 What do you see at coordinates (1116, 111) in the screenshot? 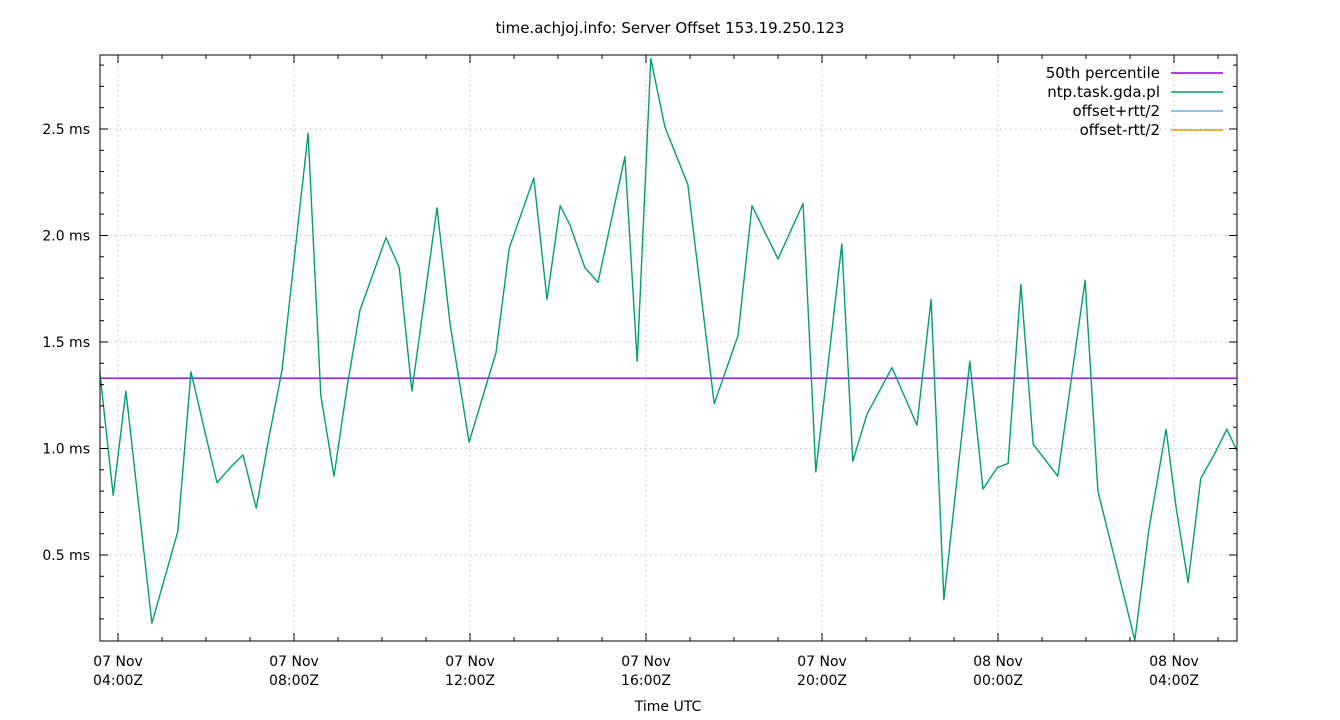
I see `legend-label-offset-rtt-2: offset+rtt/2` at bounding box center [1116, 111].